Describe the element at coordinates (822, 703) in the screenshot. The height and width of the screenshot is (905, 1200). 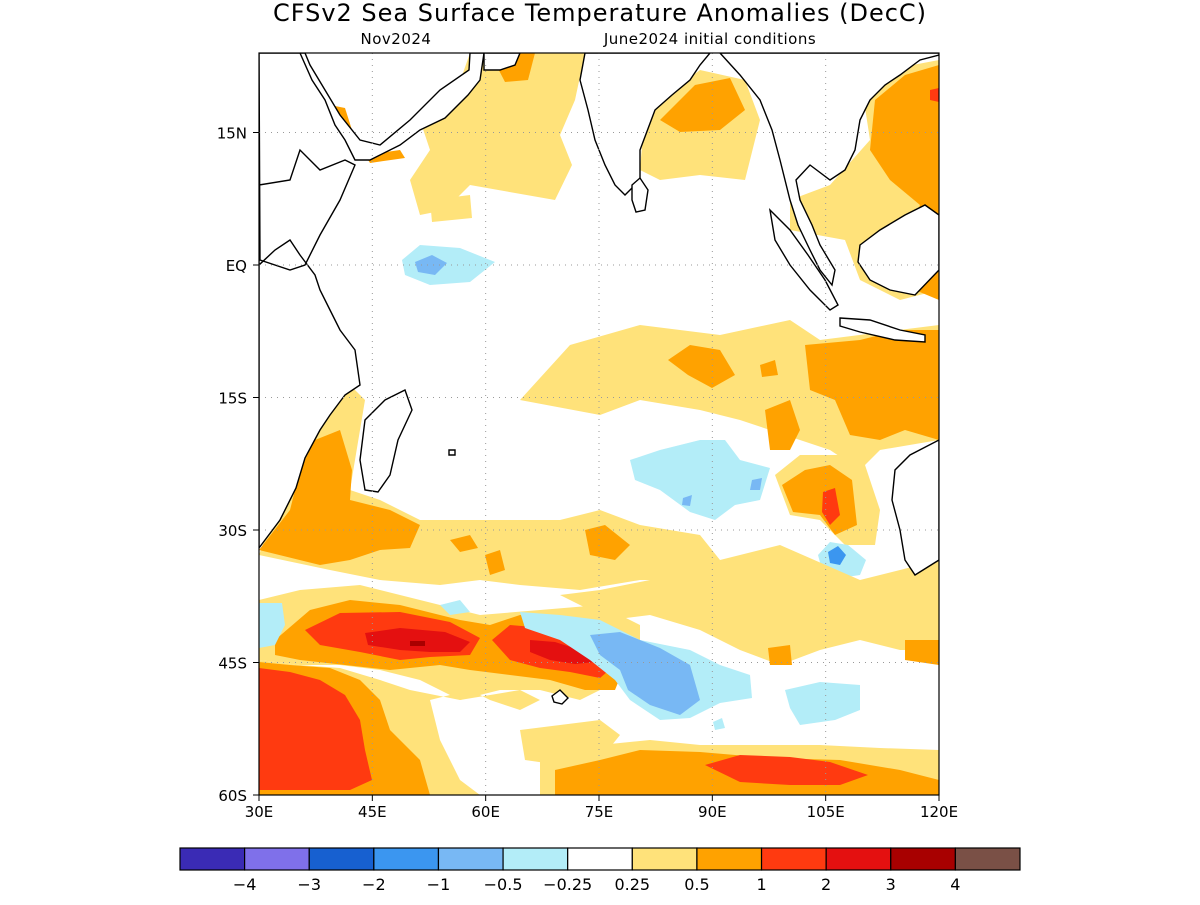
I see `anomaly-southern-cold-east` at that location.